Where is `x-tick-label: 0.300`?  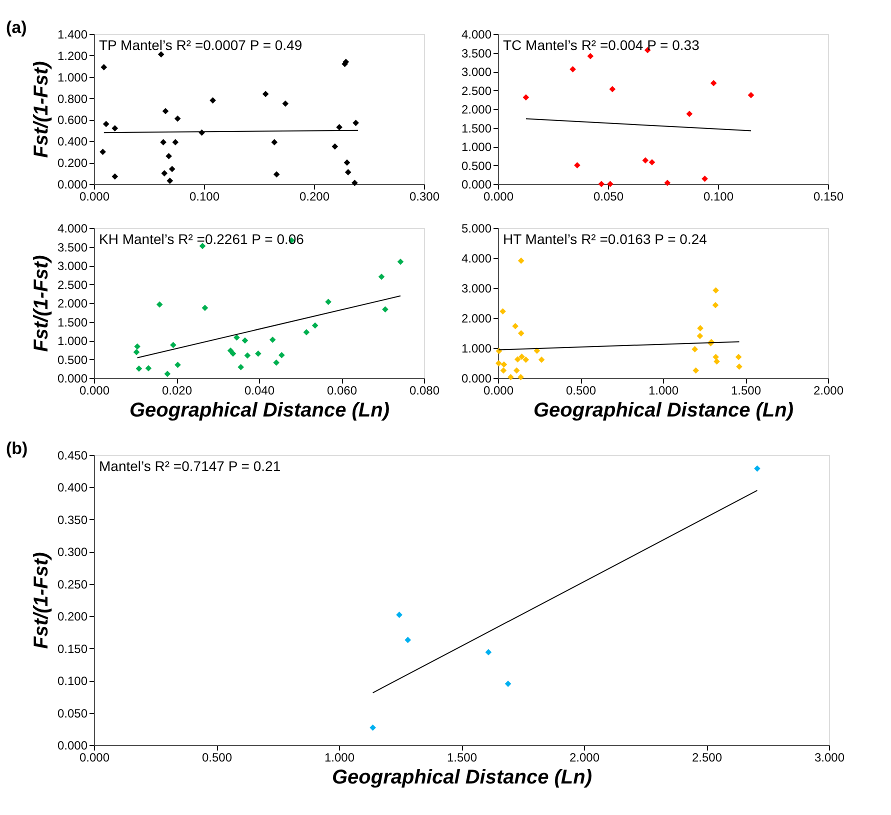
x-tick-label: 0.300 is located at coordinates (424, 197).